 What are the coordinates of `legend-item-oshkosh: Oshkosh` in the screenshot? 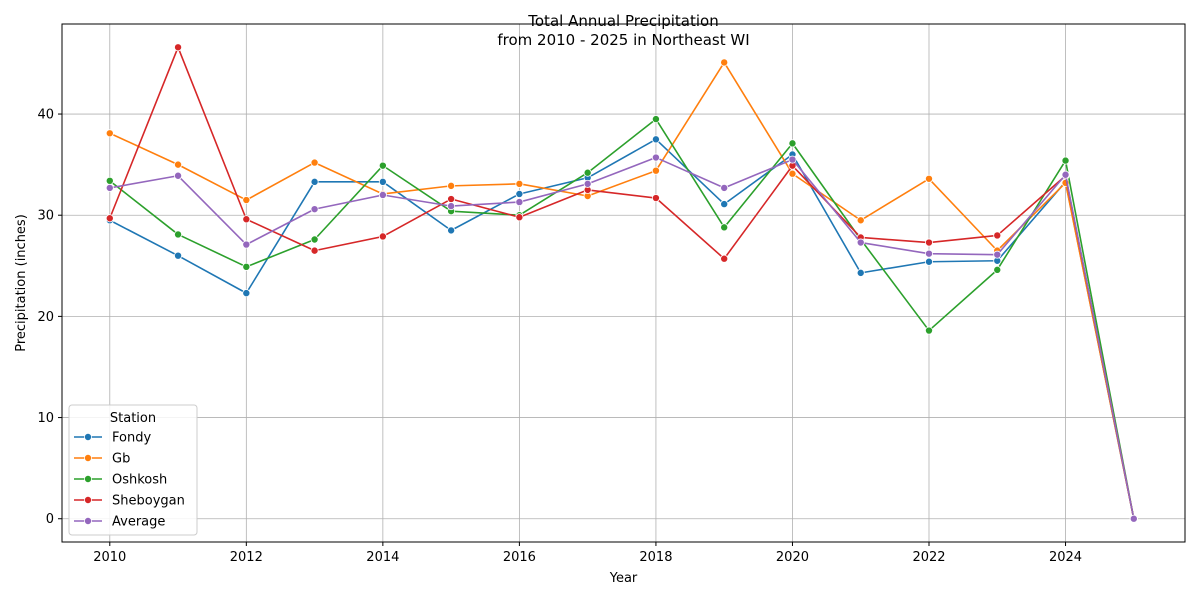 It's located at (120, 480).